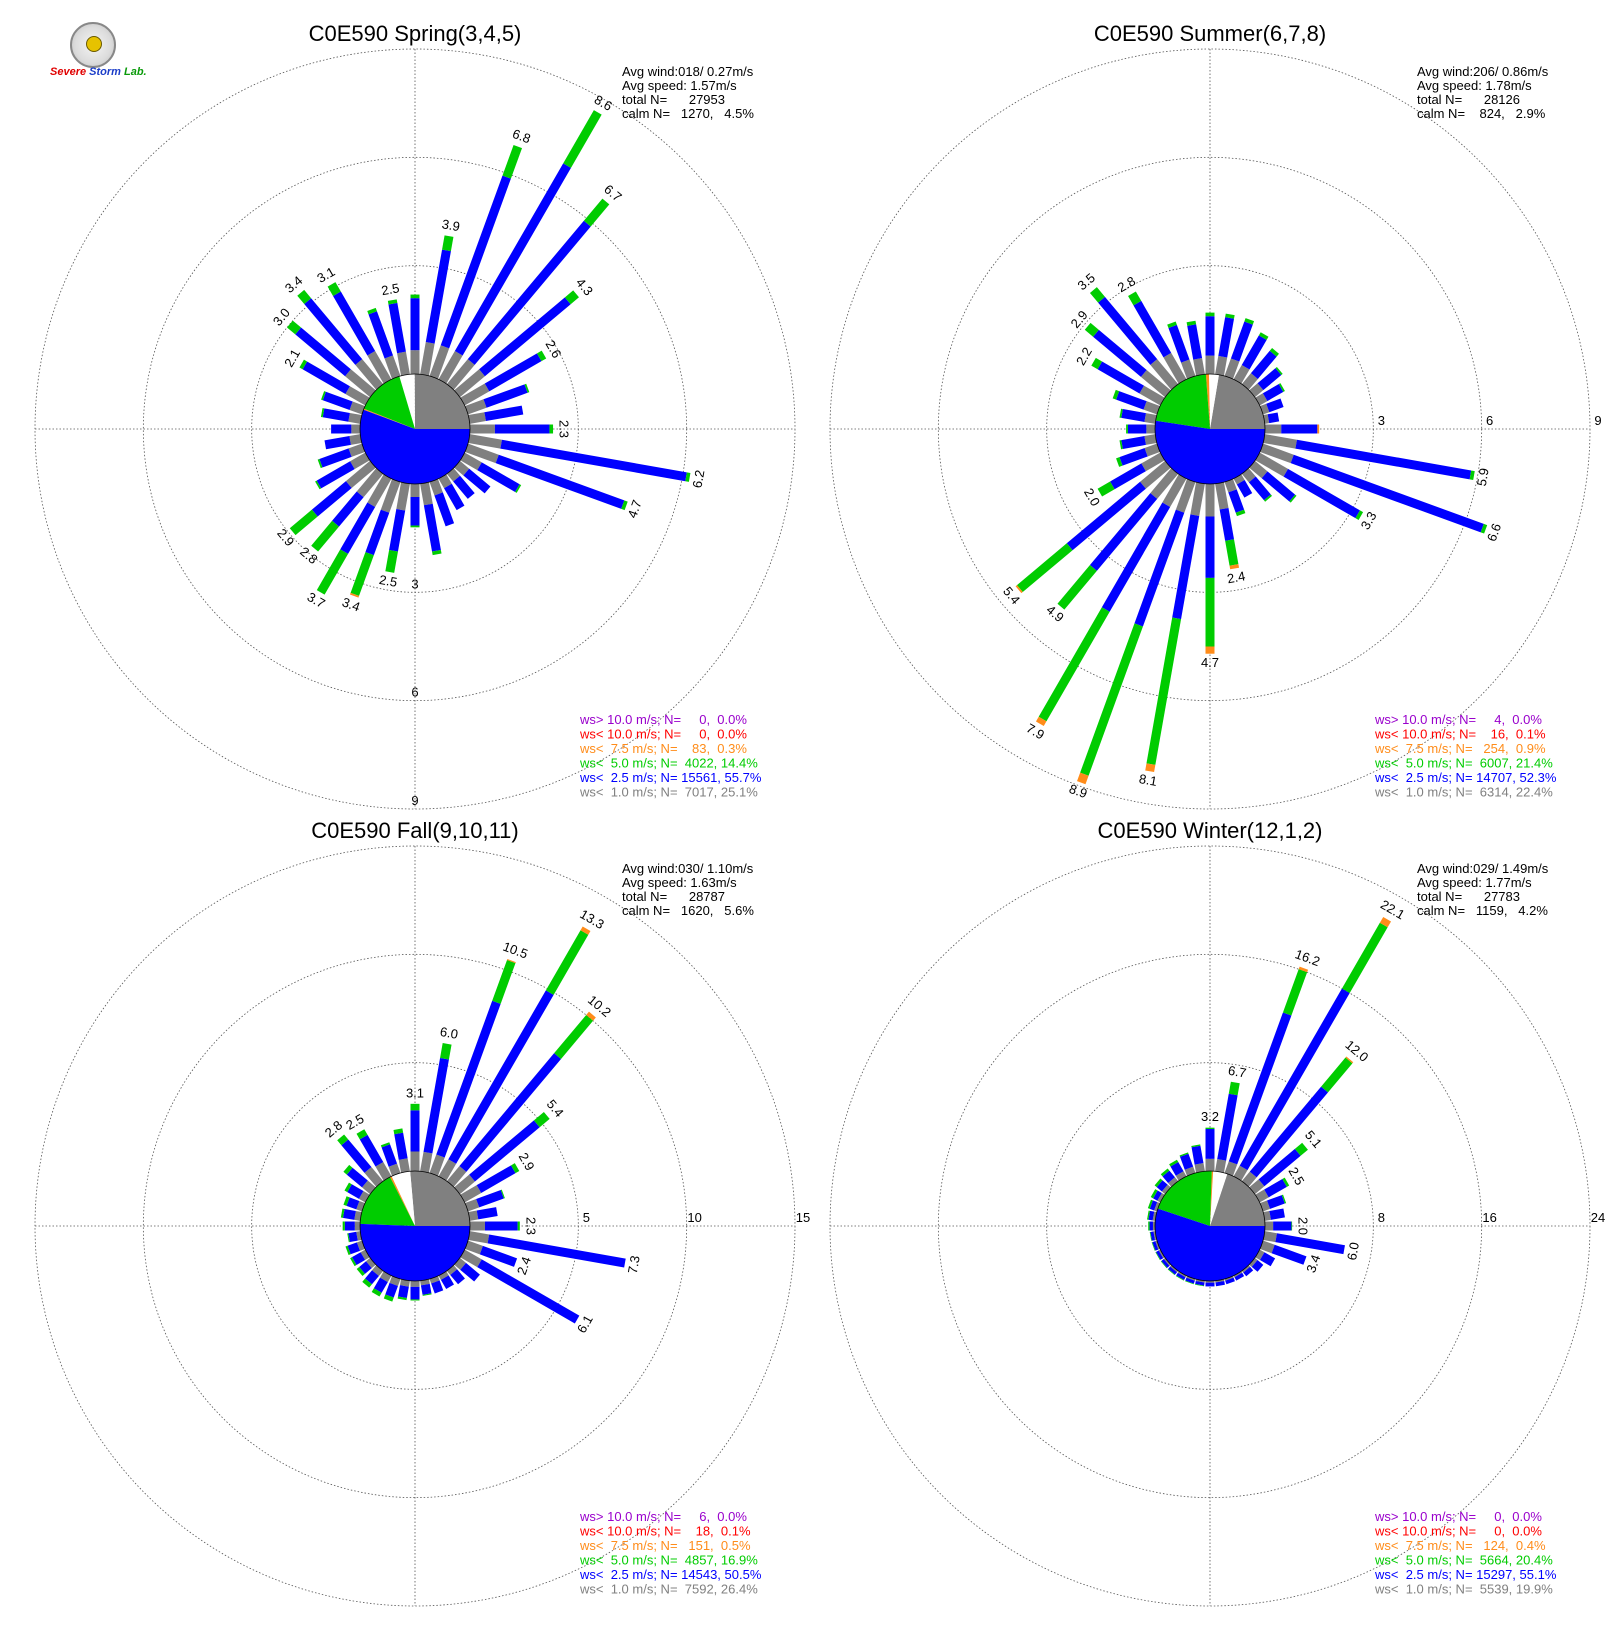 The width and height of the screenshot is (1620, 1640). Describe the element at coordinates (1126, 284) in the screenshot. I see `bar-value-label: 2.8` at that location.